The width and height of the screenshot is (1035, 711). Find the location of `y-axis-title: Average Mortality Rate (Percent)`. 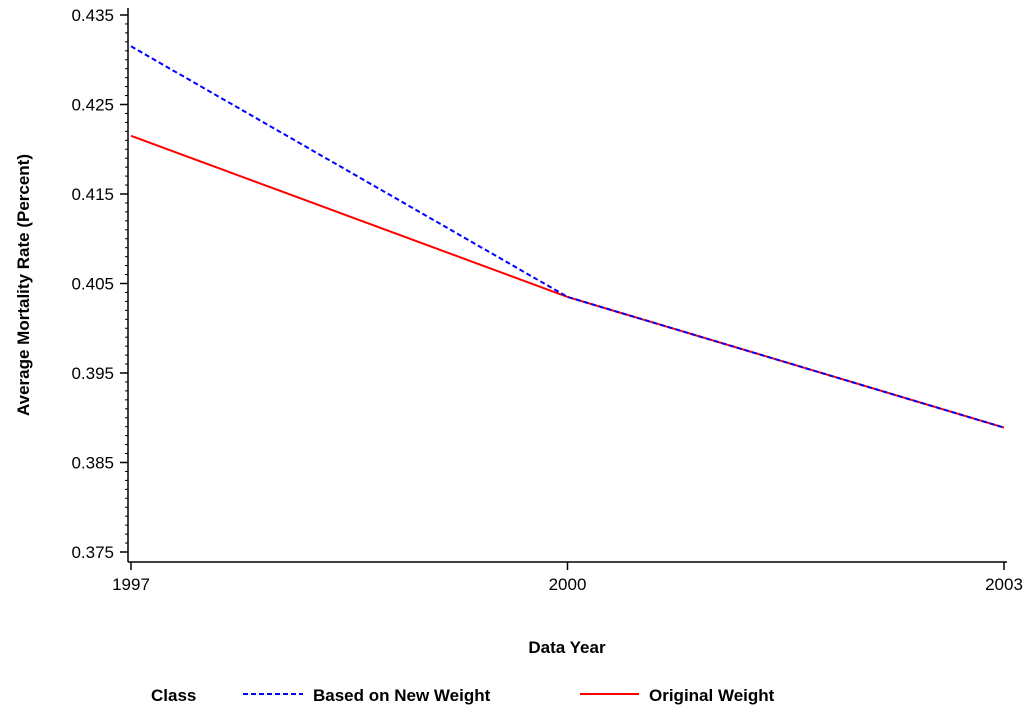

y-axis-title: Average Mortality Rate (Percent) is located at coordinates (23, 285).